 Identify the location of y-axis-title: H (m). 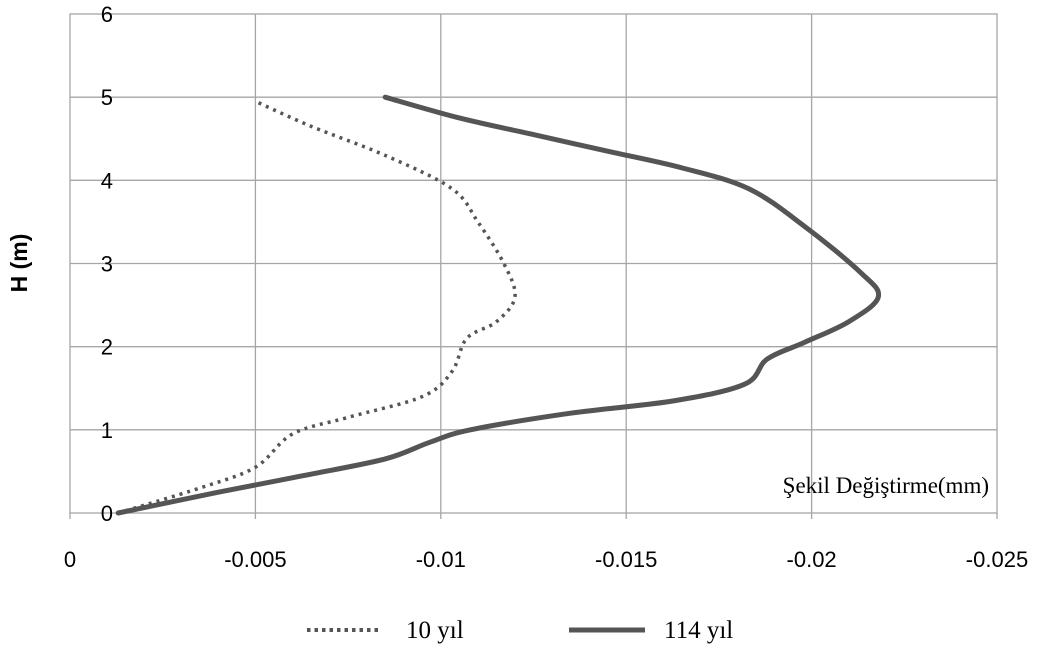
(19, 263).